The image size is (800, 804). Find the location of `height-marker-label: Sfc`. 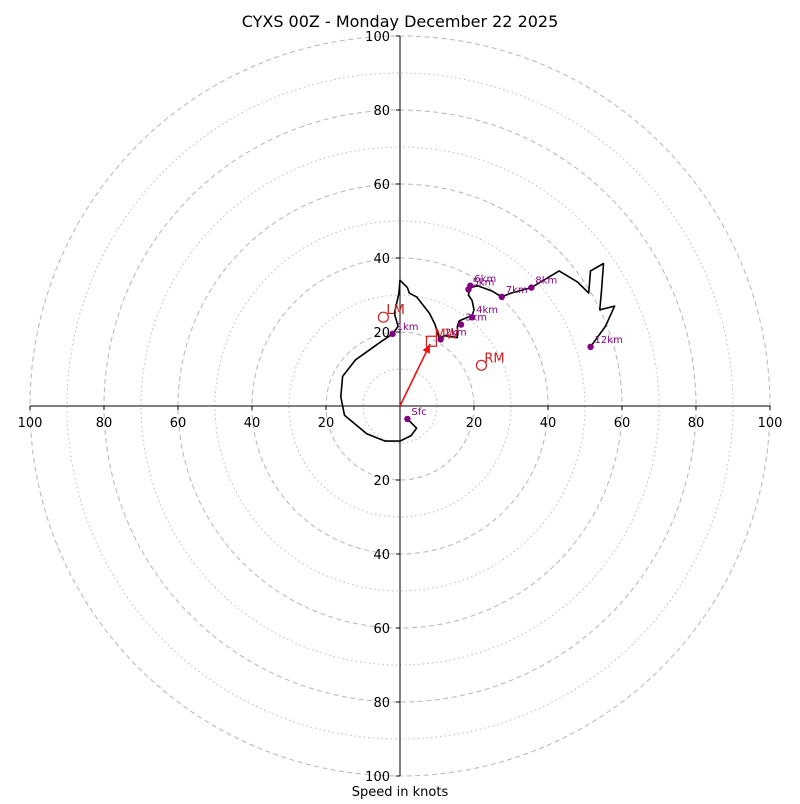

height-marker-label: Sfc is located at coordinates (418, 412).